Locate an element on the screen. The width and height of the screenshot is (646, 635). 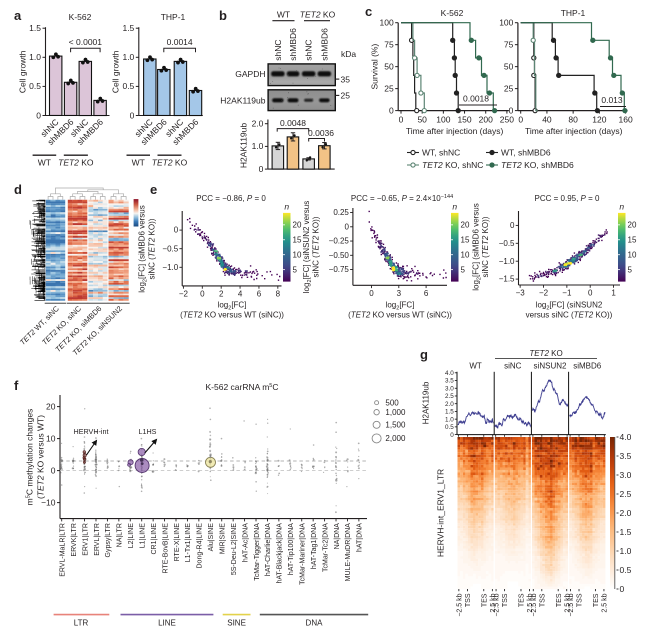
svg-text: 4 is located at coordinates (240, 293).